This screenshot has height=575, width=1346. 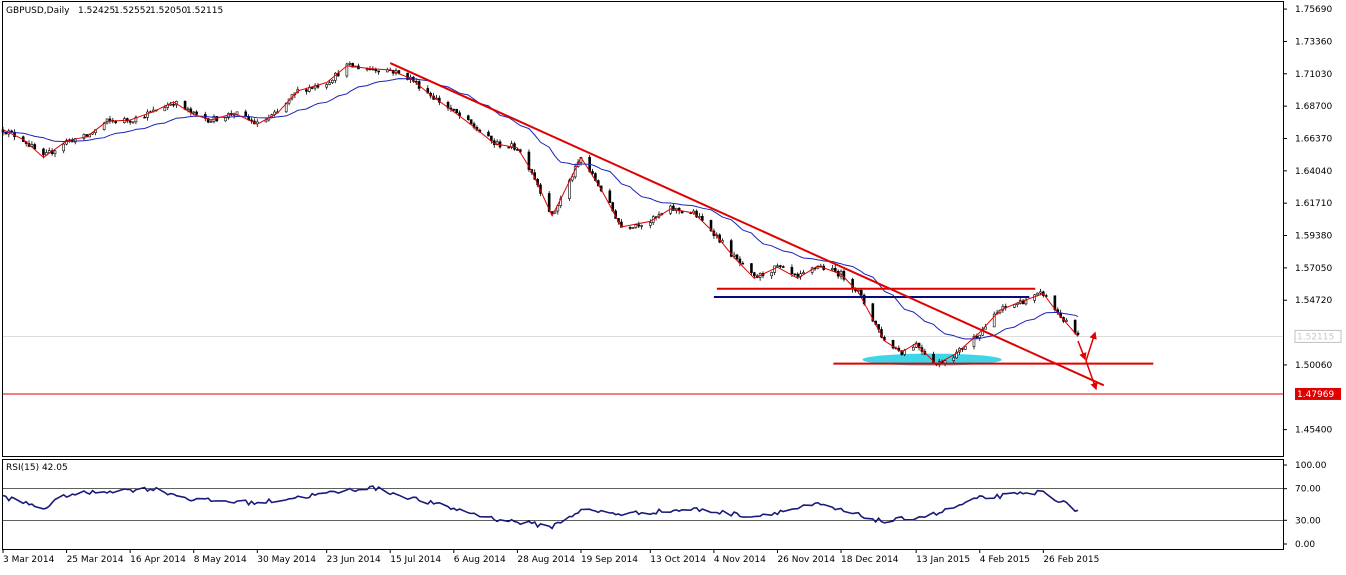 I want to click on y-tick-label: 1.73360, so click(x=1313, y=42).